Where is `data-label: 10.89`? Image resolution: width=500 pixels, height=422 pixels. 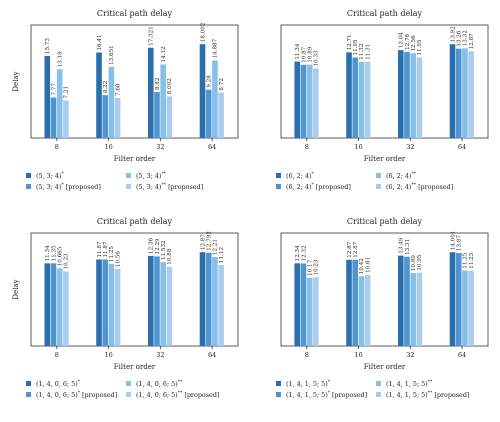
data-label: 10.89 is located at coordinates (310, 54).